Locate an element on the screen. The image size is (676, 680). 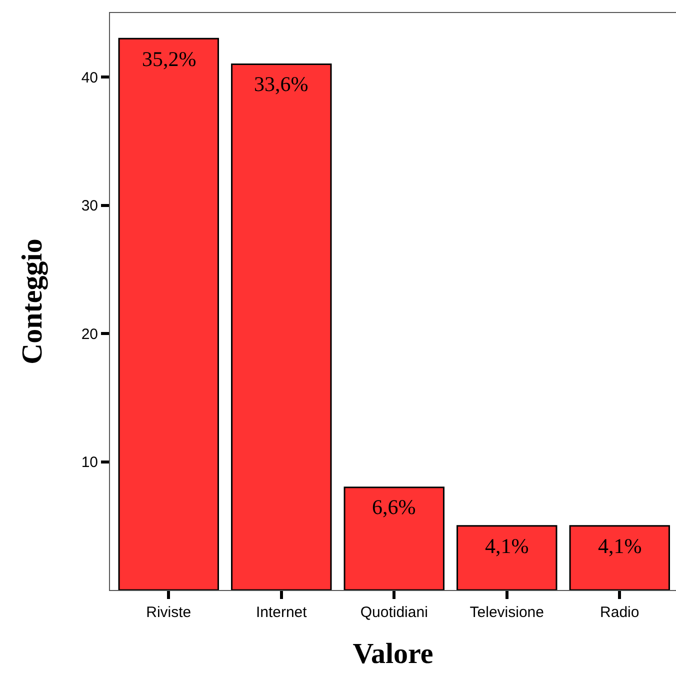
y-tick-label: 20 is located at coordinates (89, 334).